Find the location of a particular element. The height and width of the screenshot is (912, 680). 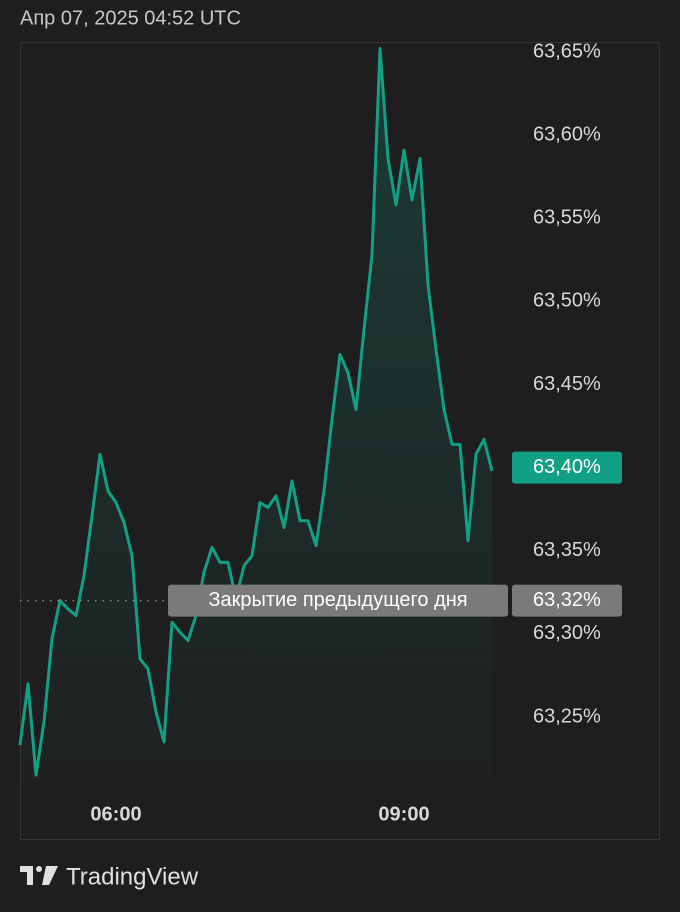

y-tick-label: 63,45% is located at coordinates (567, 384).